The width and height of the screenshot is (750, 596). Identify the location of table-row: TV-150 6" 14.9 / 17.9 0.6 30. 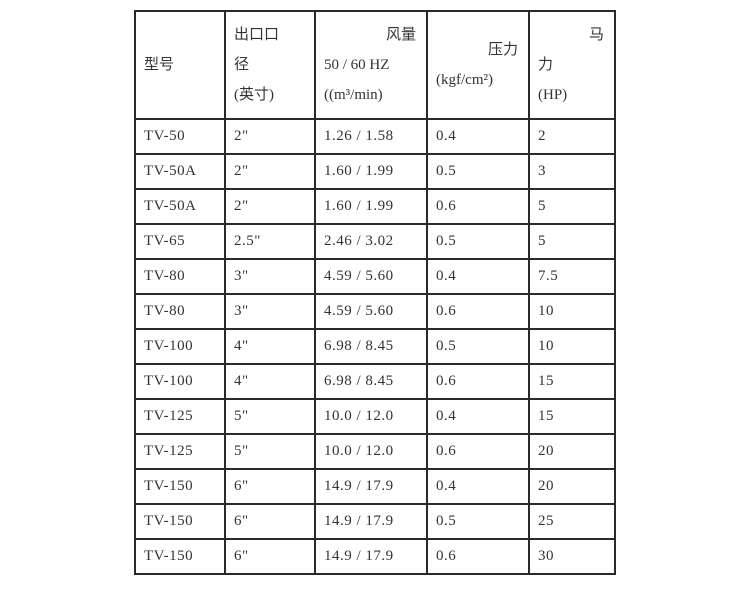
(375, 556).